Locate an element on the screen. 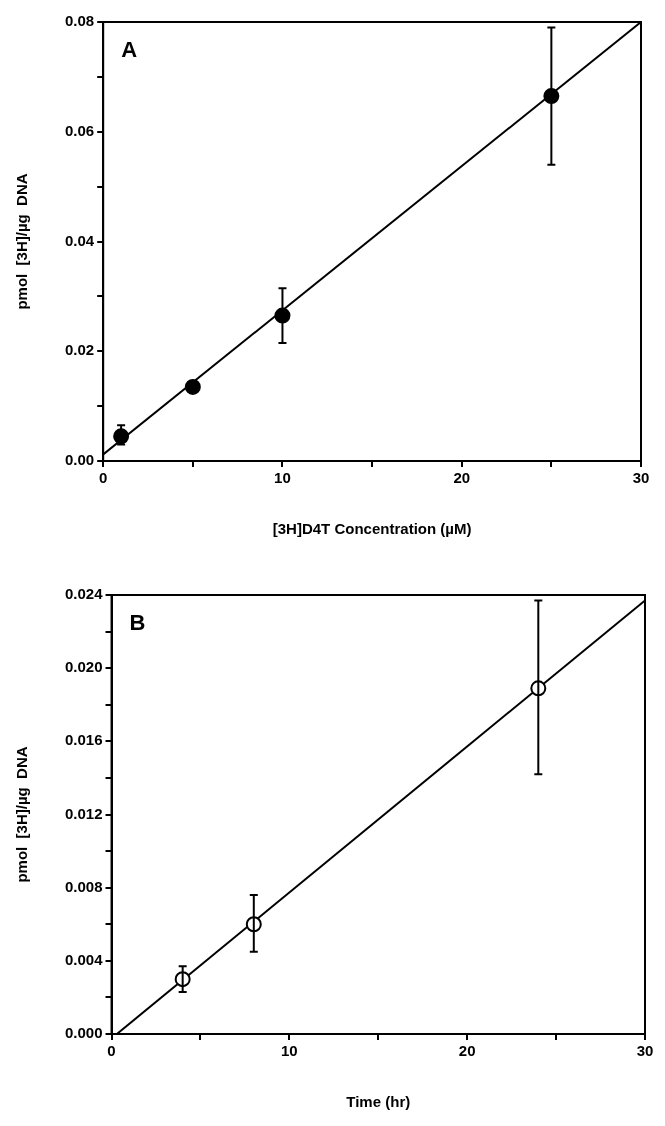 The width and height of the screenshot is (665, 1126). y-tick-label: 0.016 is located at coordinates (83, 740).